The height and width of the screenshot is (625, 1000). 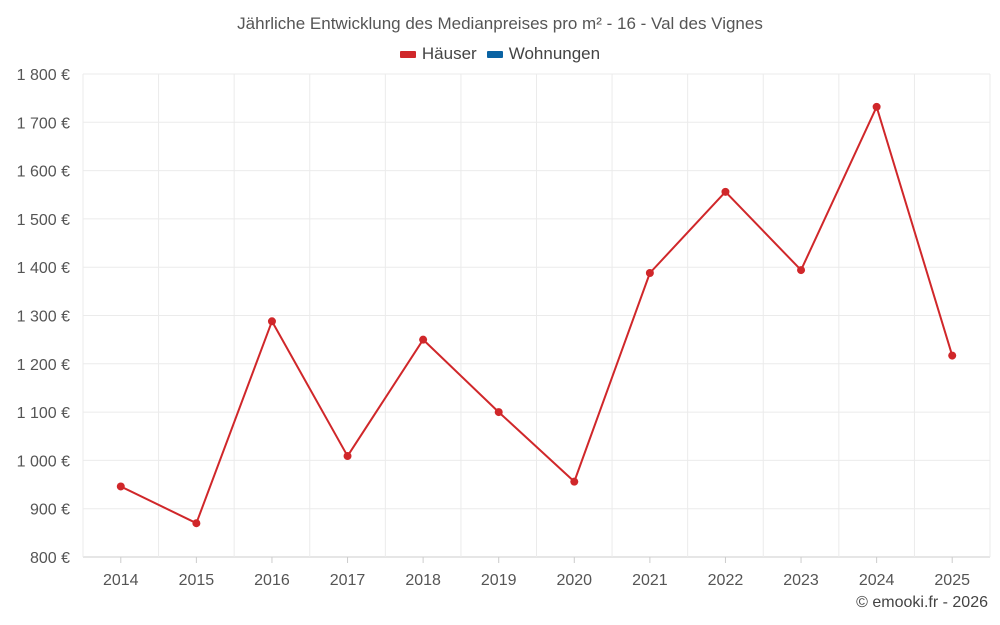 I want to click on x-tick-label: 2021, so click(x=650, y=580).